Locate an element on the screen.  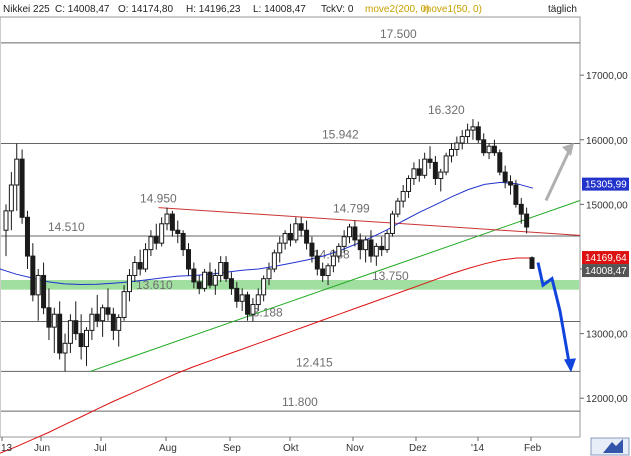
chart-tool-icon is located at coordinates (610, 446).